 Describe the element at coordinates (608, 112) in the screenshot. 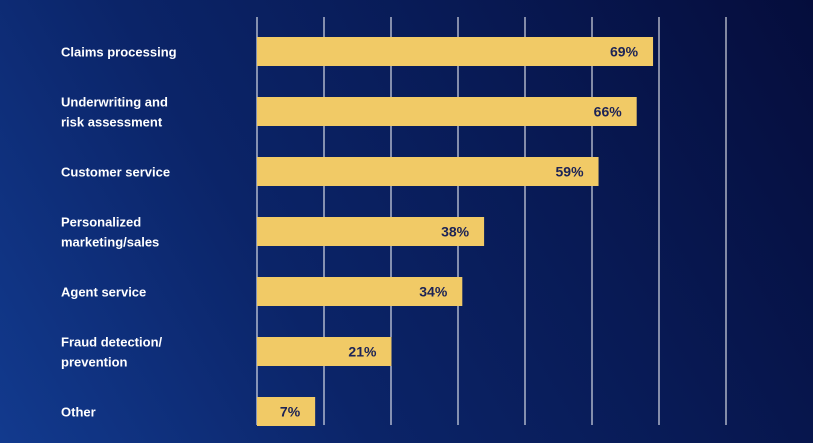

I see `value-label: 66%` at that location.